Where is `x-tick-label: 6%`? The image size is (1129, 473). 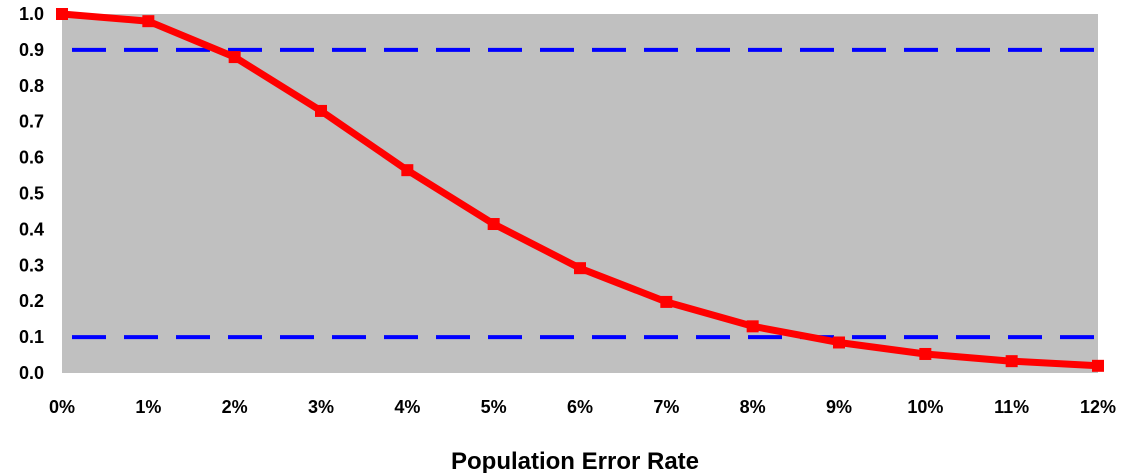 x-tick-label: 6% is located at coordinates (580, 407).